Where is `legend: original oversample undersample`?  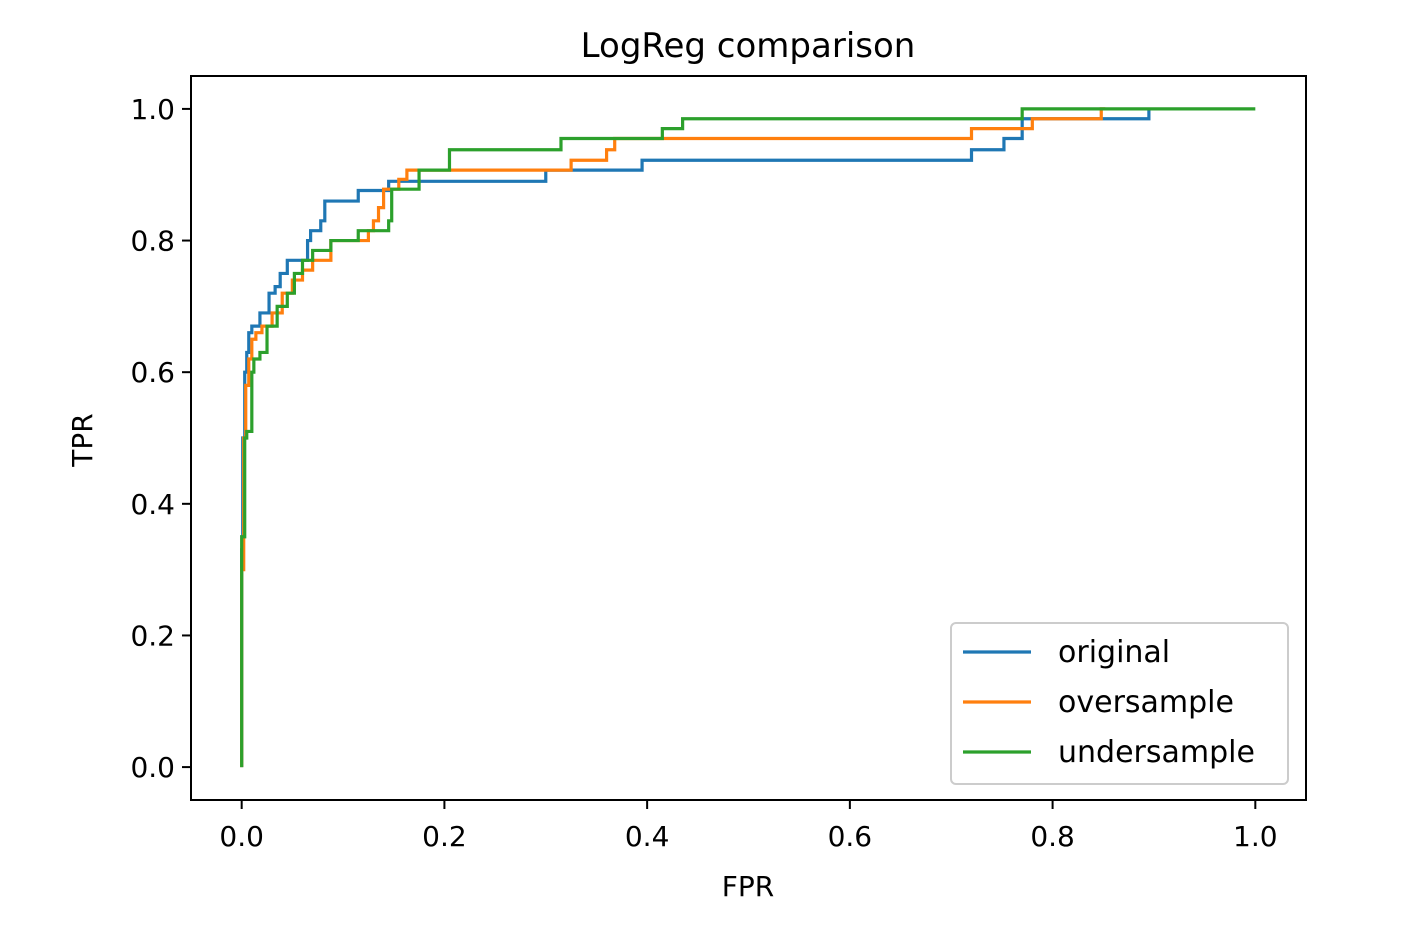 legend: original oversample undersample is located at coordinates (1119, 703).